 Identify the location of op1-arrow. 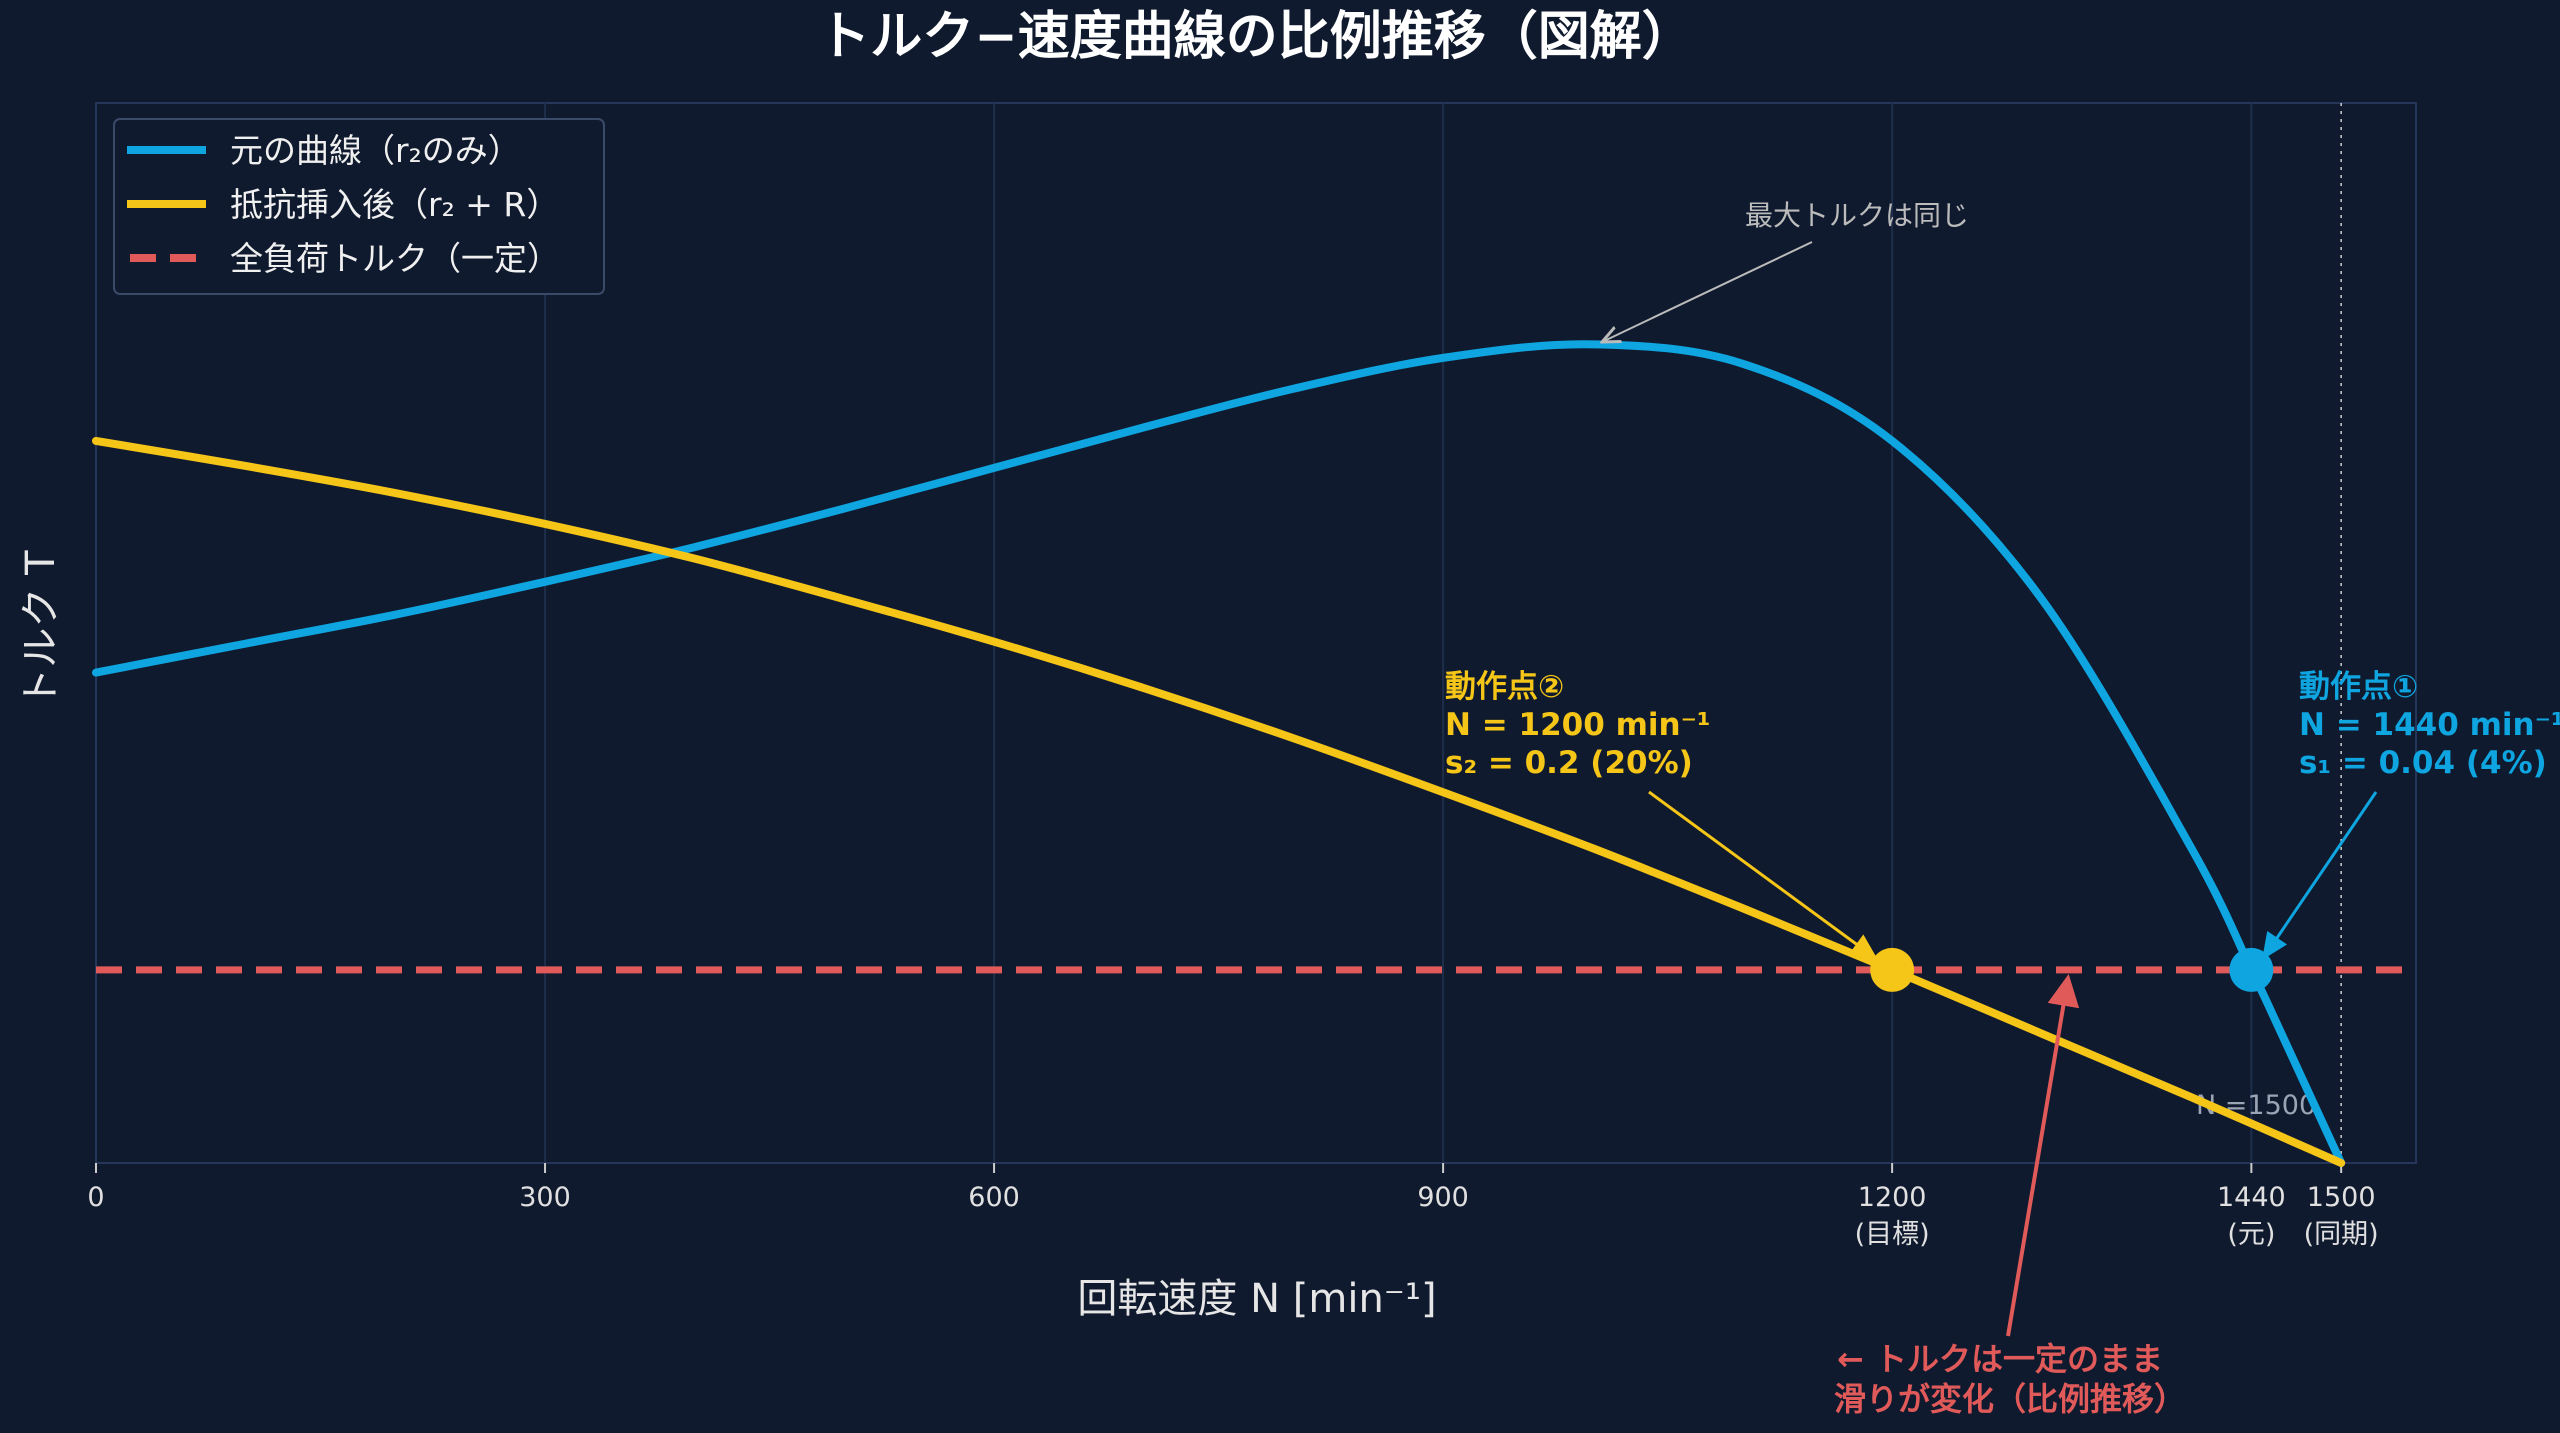
(2319, 876).